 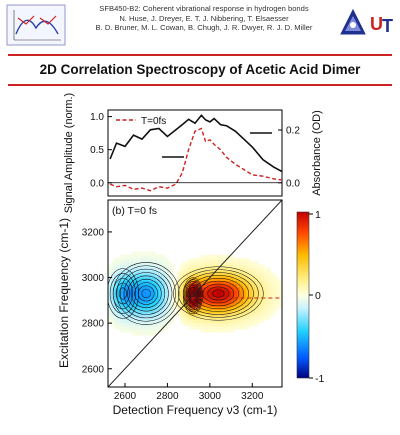 I want to click on title-rule-top, so click(x=200, y=55).